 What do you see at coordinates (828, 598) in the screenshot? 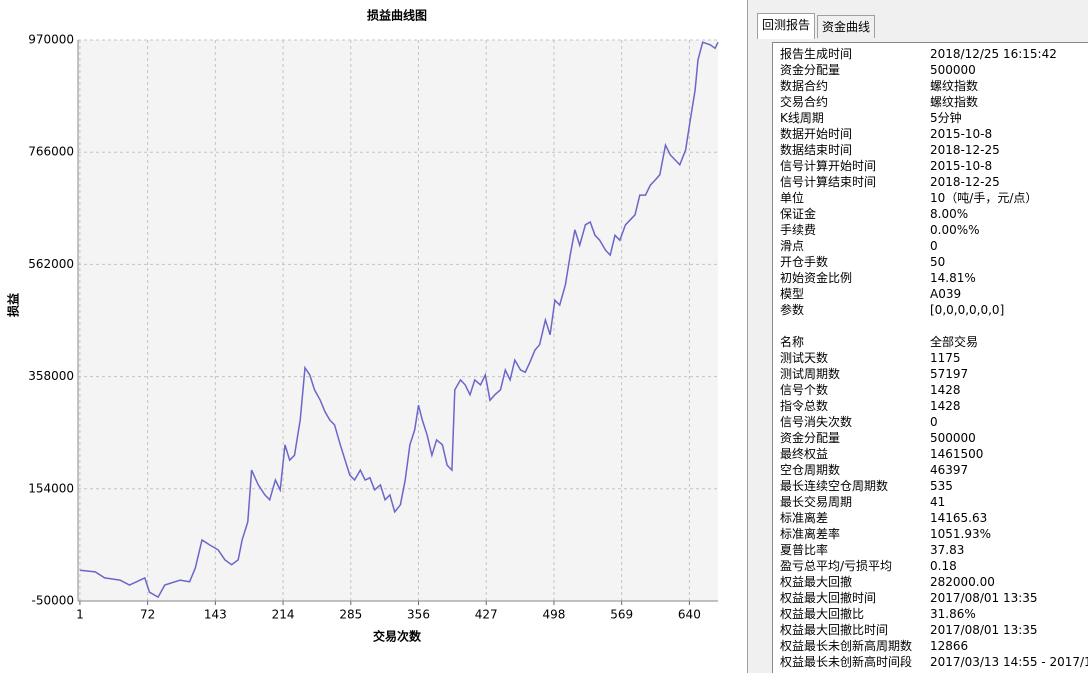
I see `report-key: 权益最大回撤时间` at bounding box center [828, 598].